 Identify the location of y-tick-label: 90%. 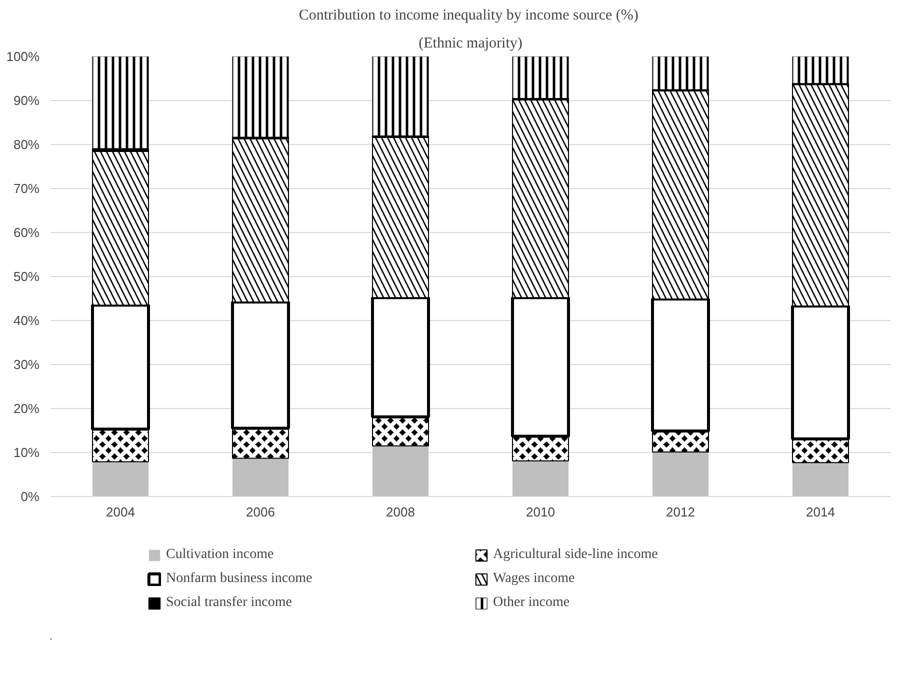
(26, 100).